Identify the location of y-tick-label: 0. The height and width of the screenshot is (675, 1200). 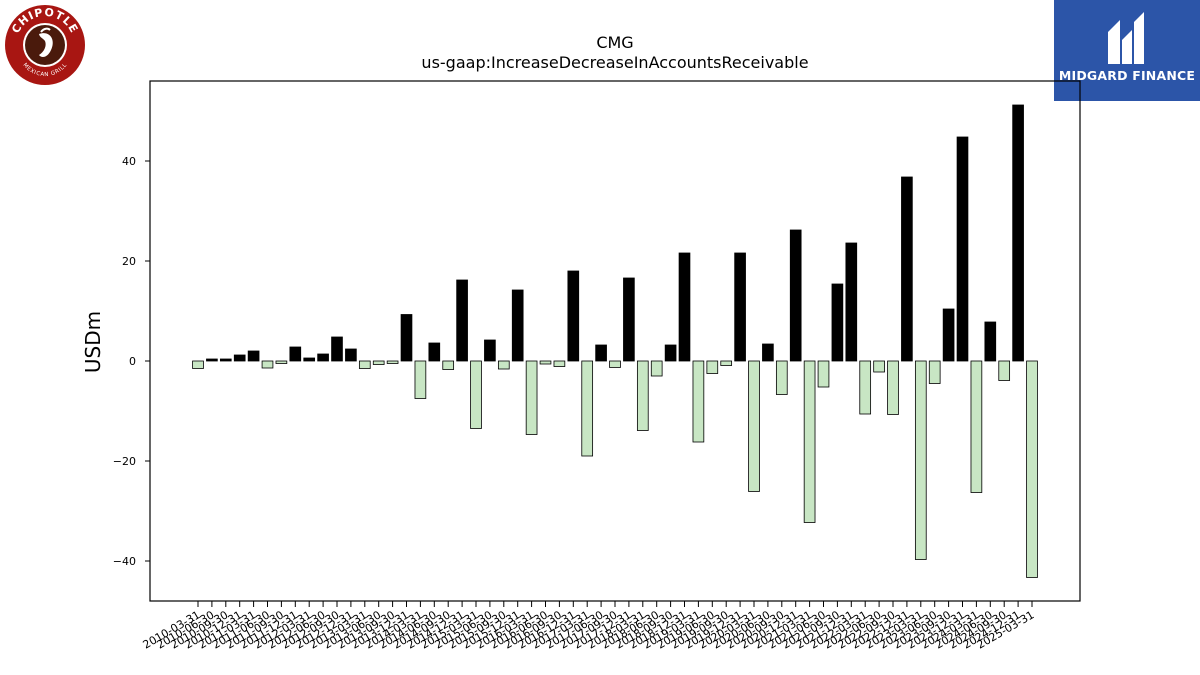
(132, 361).